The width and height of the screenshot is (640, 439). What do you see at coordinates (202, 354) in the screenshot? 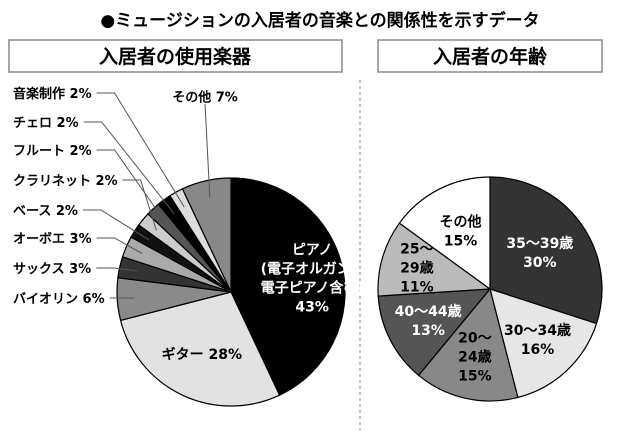
I see `slice-label: ギター 28%` at bounding box center [202, 354].